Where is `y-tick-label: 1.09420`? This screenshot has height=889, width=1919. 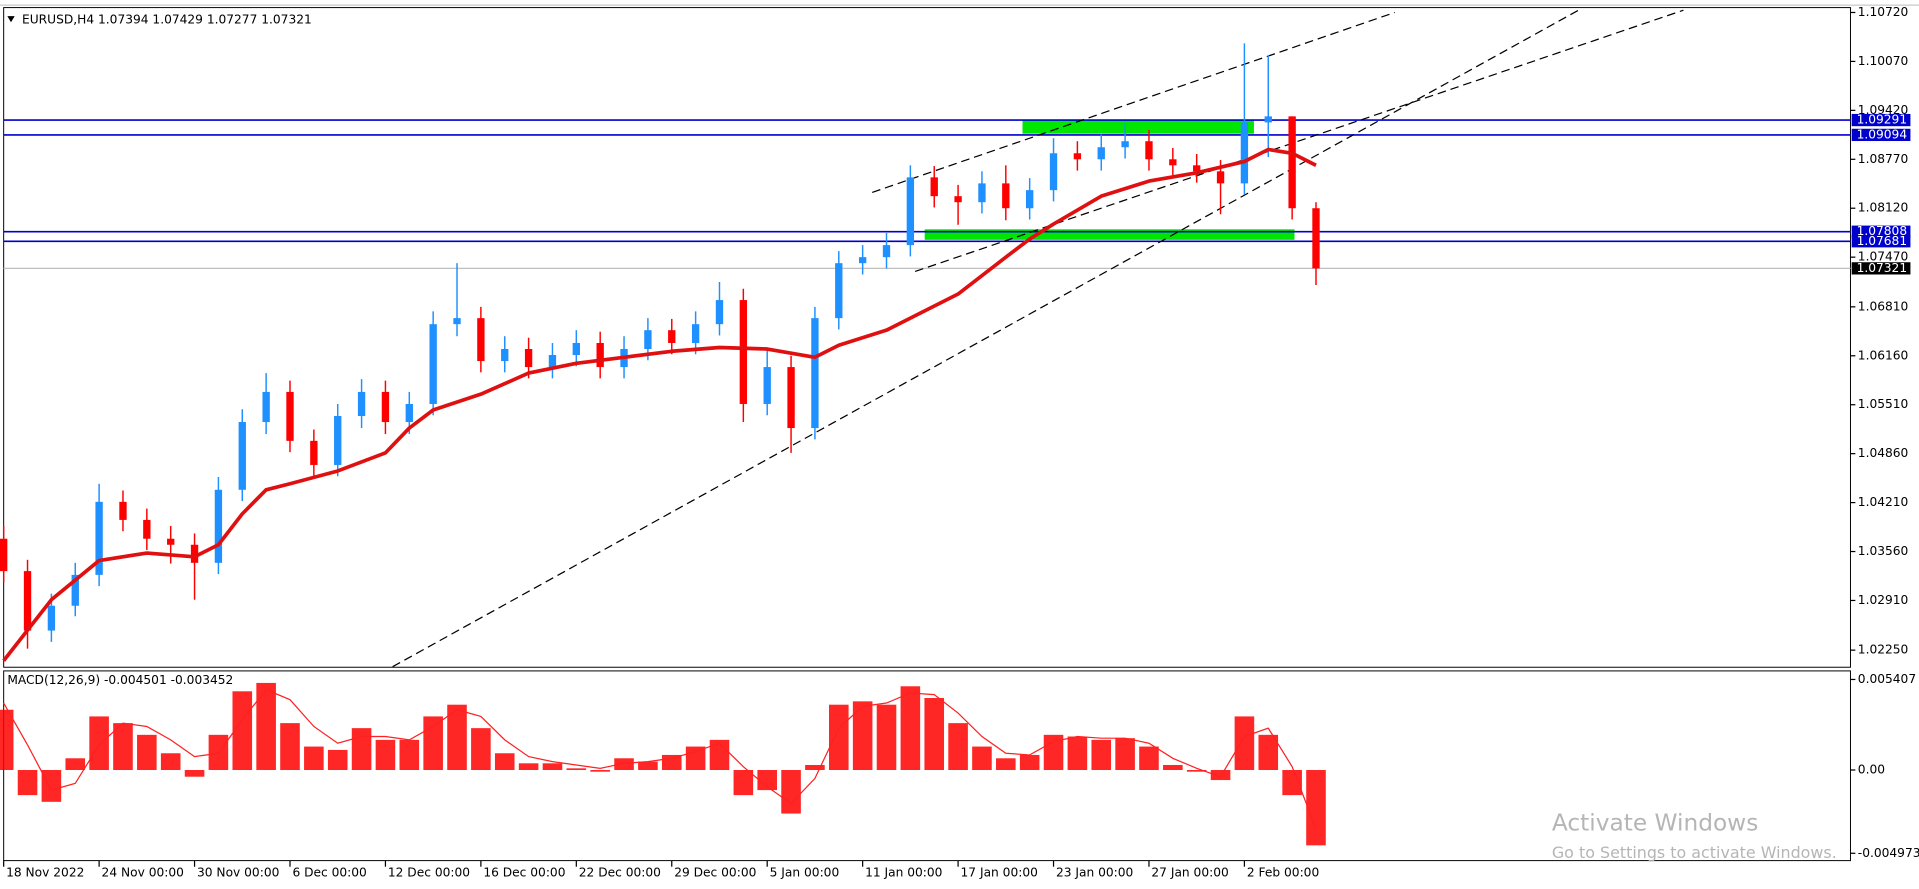 y-tick-label: 1.09420 is located at coordinates (1883, 110).